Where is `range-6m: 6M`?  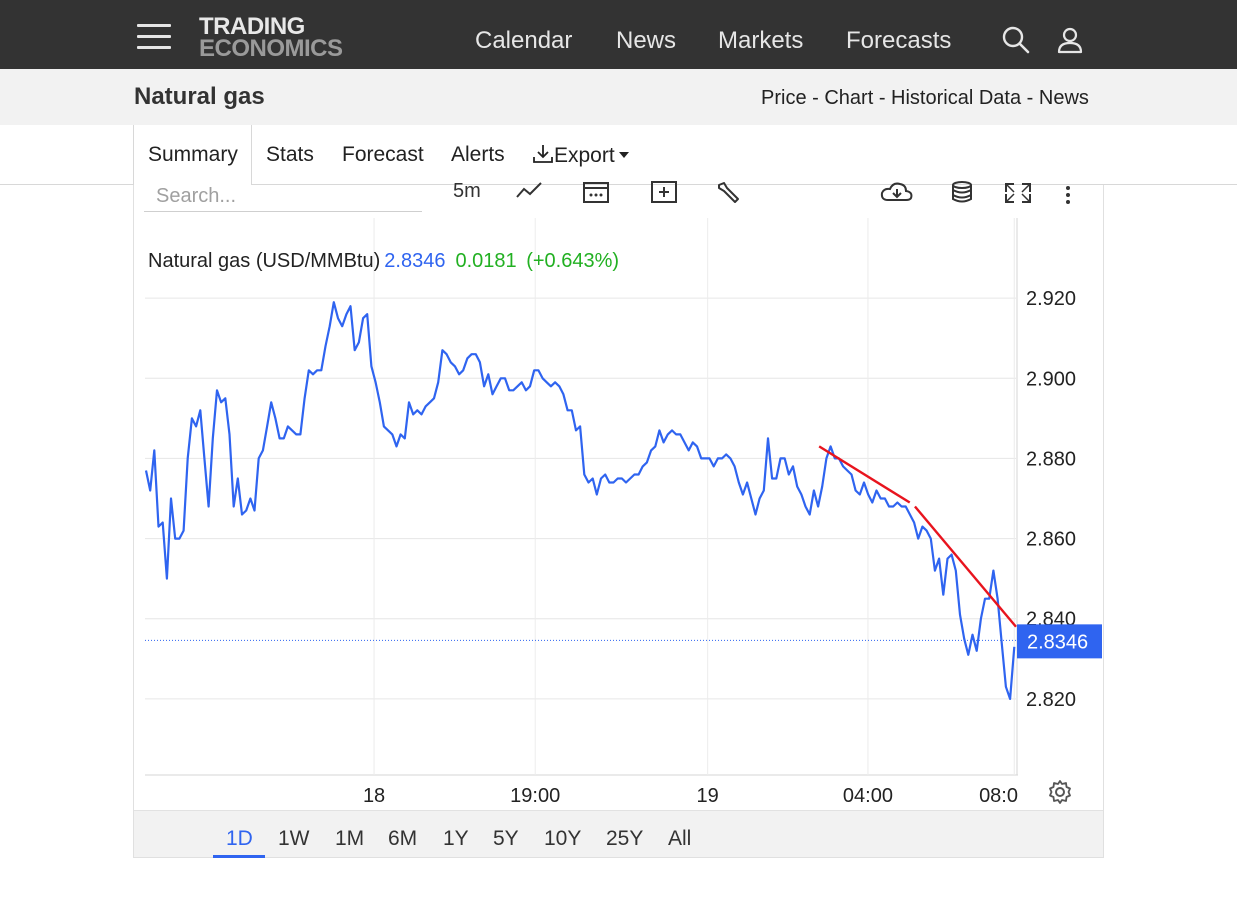 range-6m: 6M is located at coordinates (403, 838).